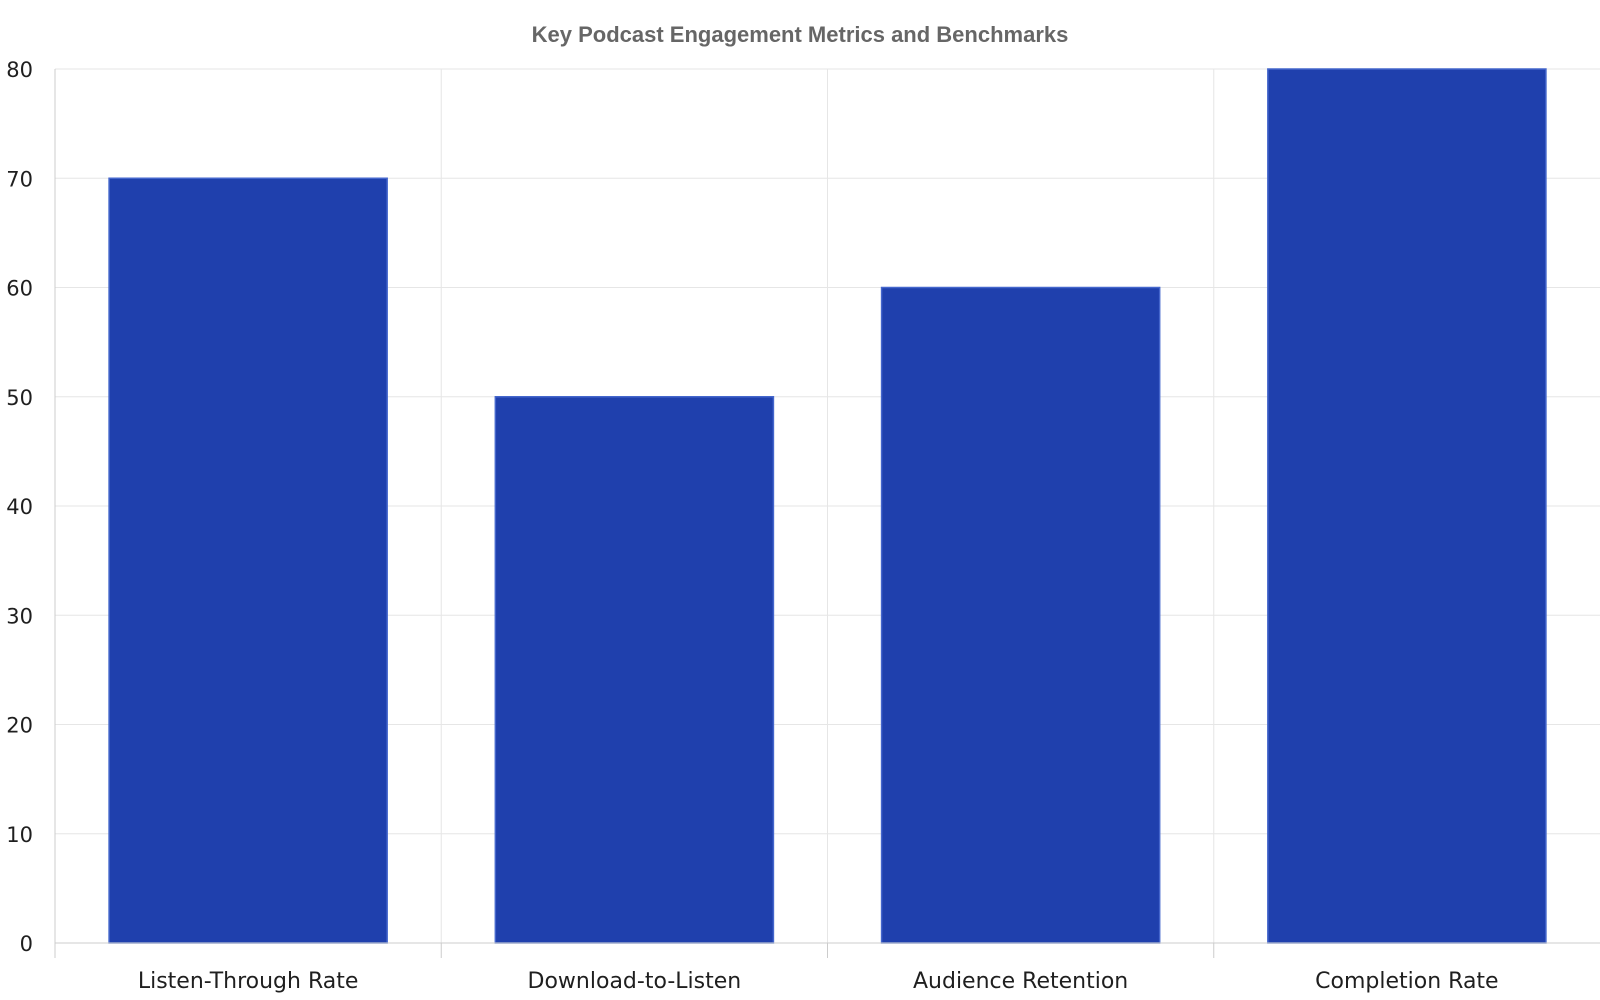 Image resolution: width=1600 pixels, height=1000 pixels. I want to click on y-tick-label: 10, so click(19, 835).